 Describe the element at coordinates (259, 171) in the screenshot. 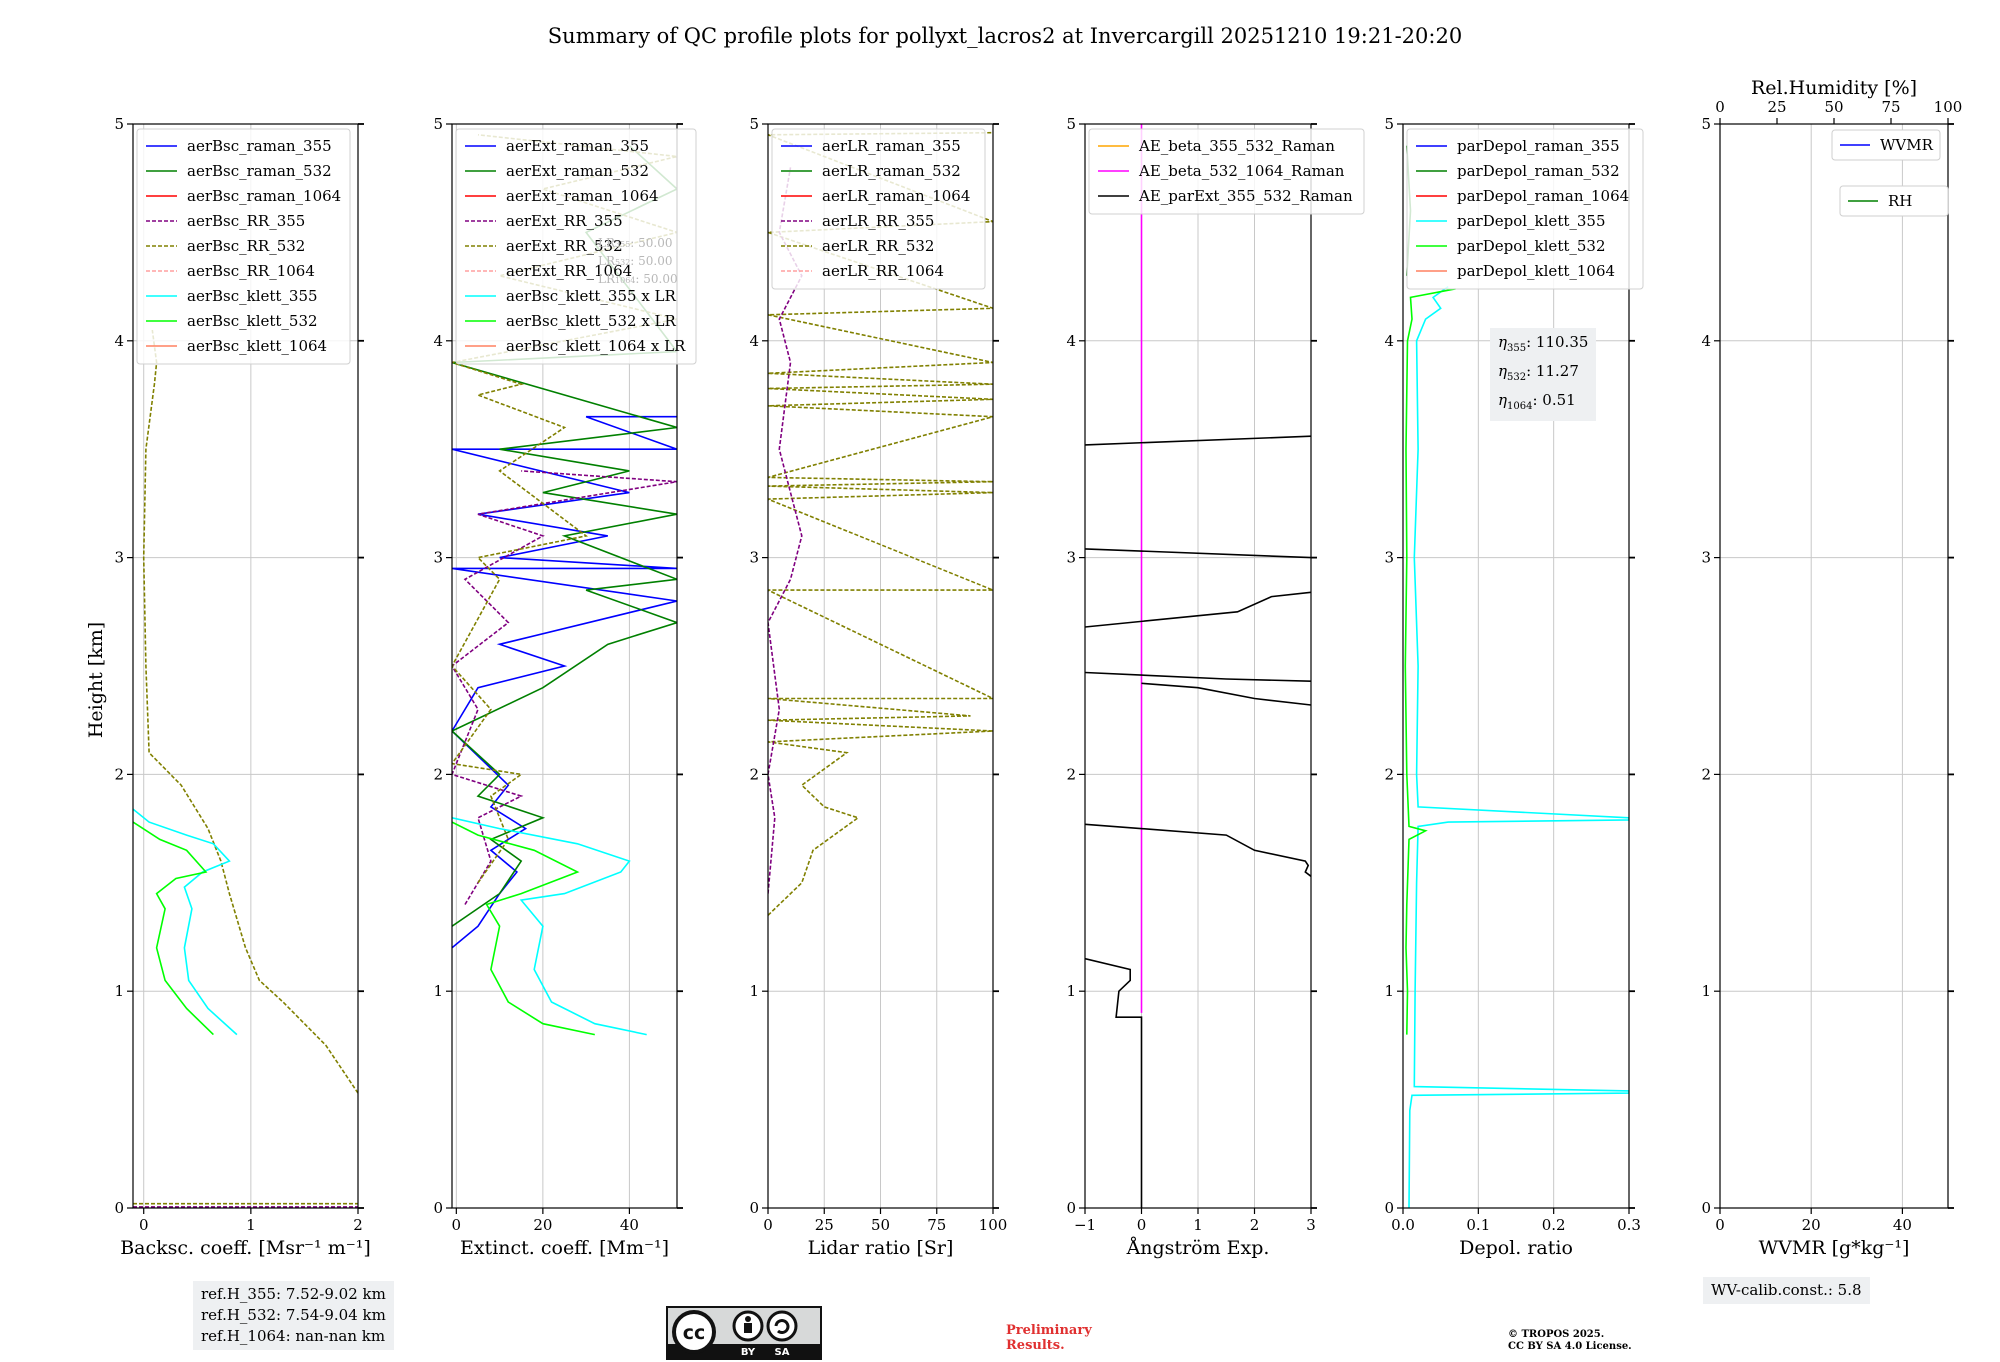

I see `legend-label: aerBsc_raman_532` at that location.